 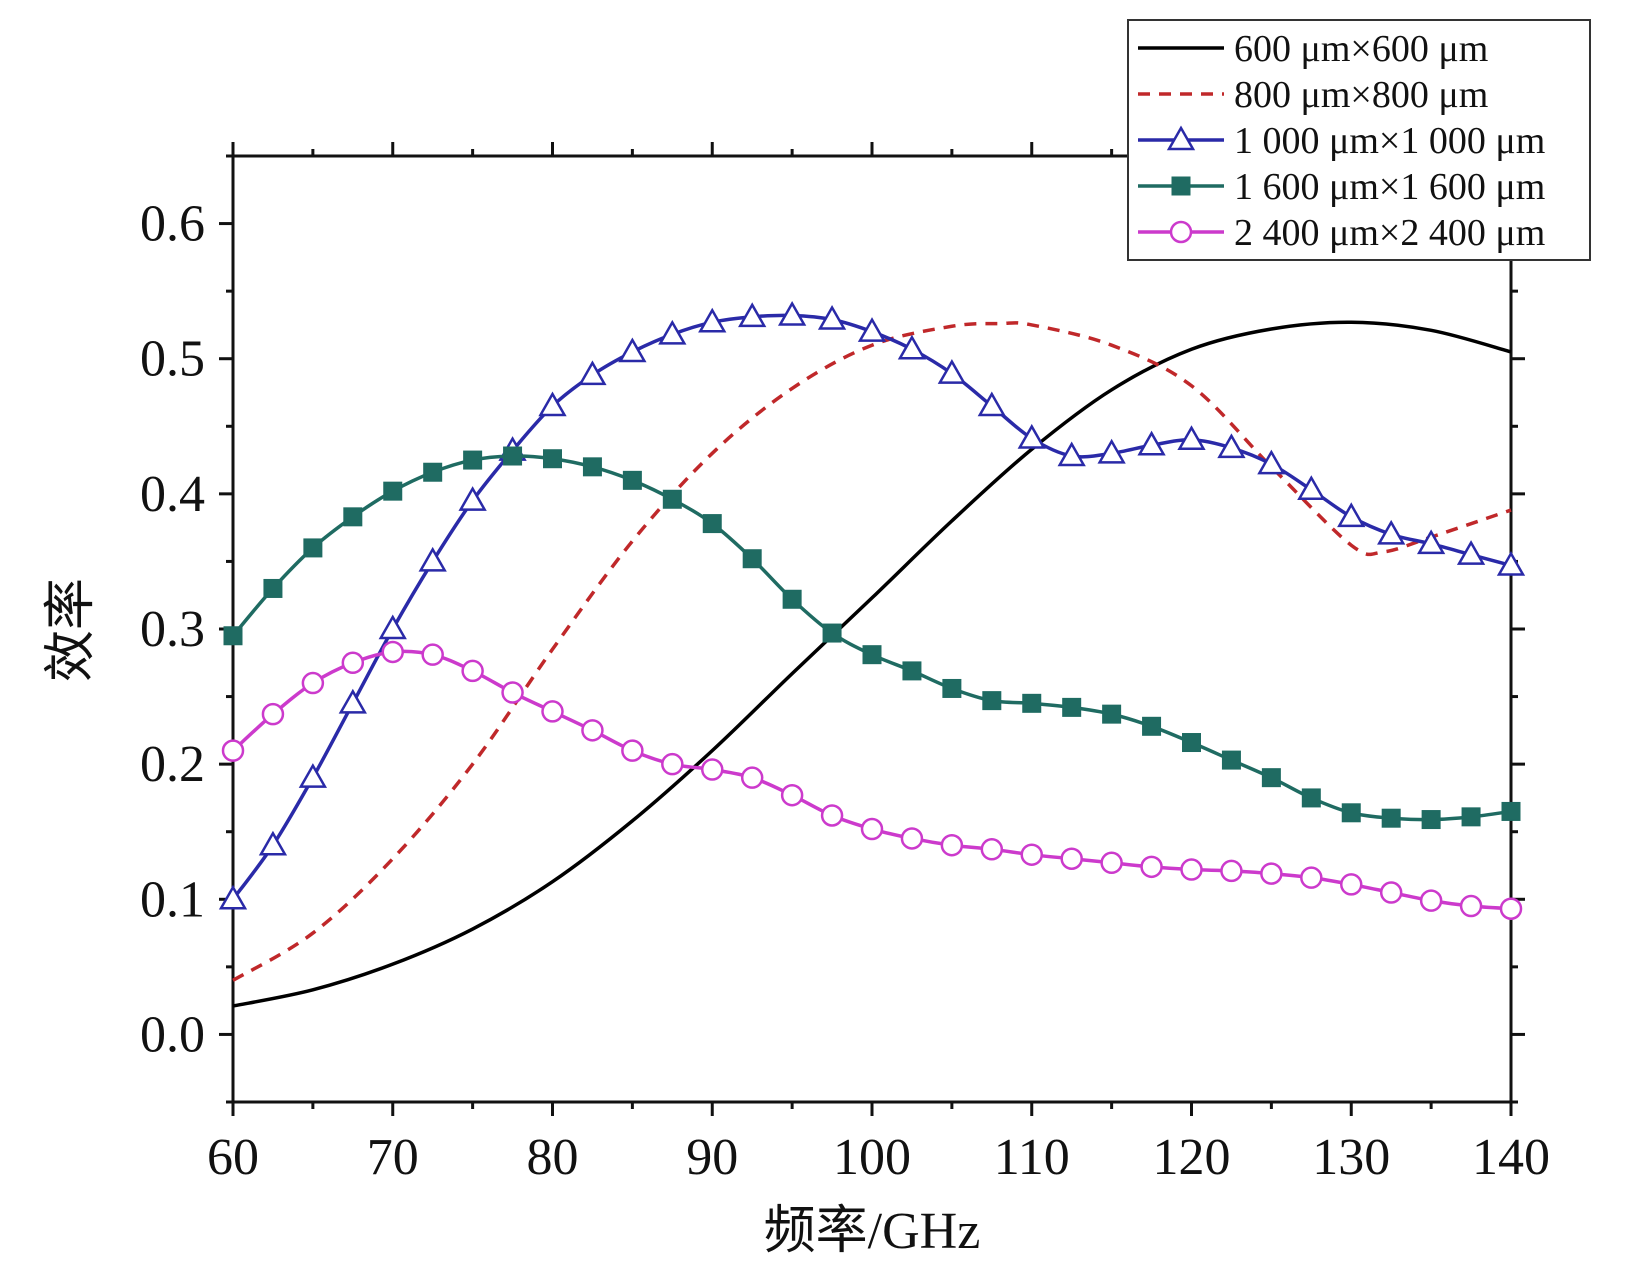 What do you see at coordinates (872, 1231) in the screenshot?
I see `x-axis-title: 频率/GHz` at bounding box center [872, 1231].